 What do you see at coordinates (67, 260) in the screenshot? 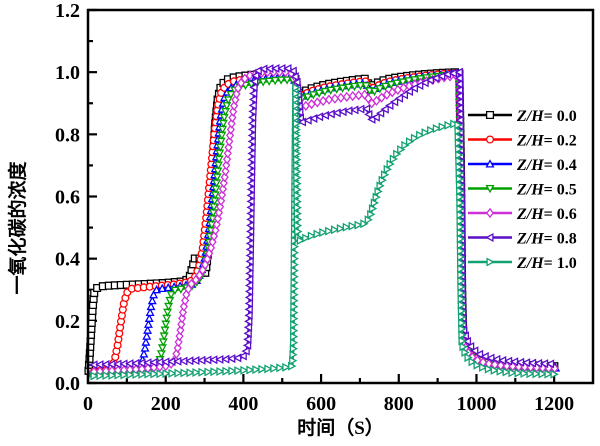
I see `y-tick-label: 0.4` at bounding box center [67, 260].